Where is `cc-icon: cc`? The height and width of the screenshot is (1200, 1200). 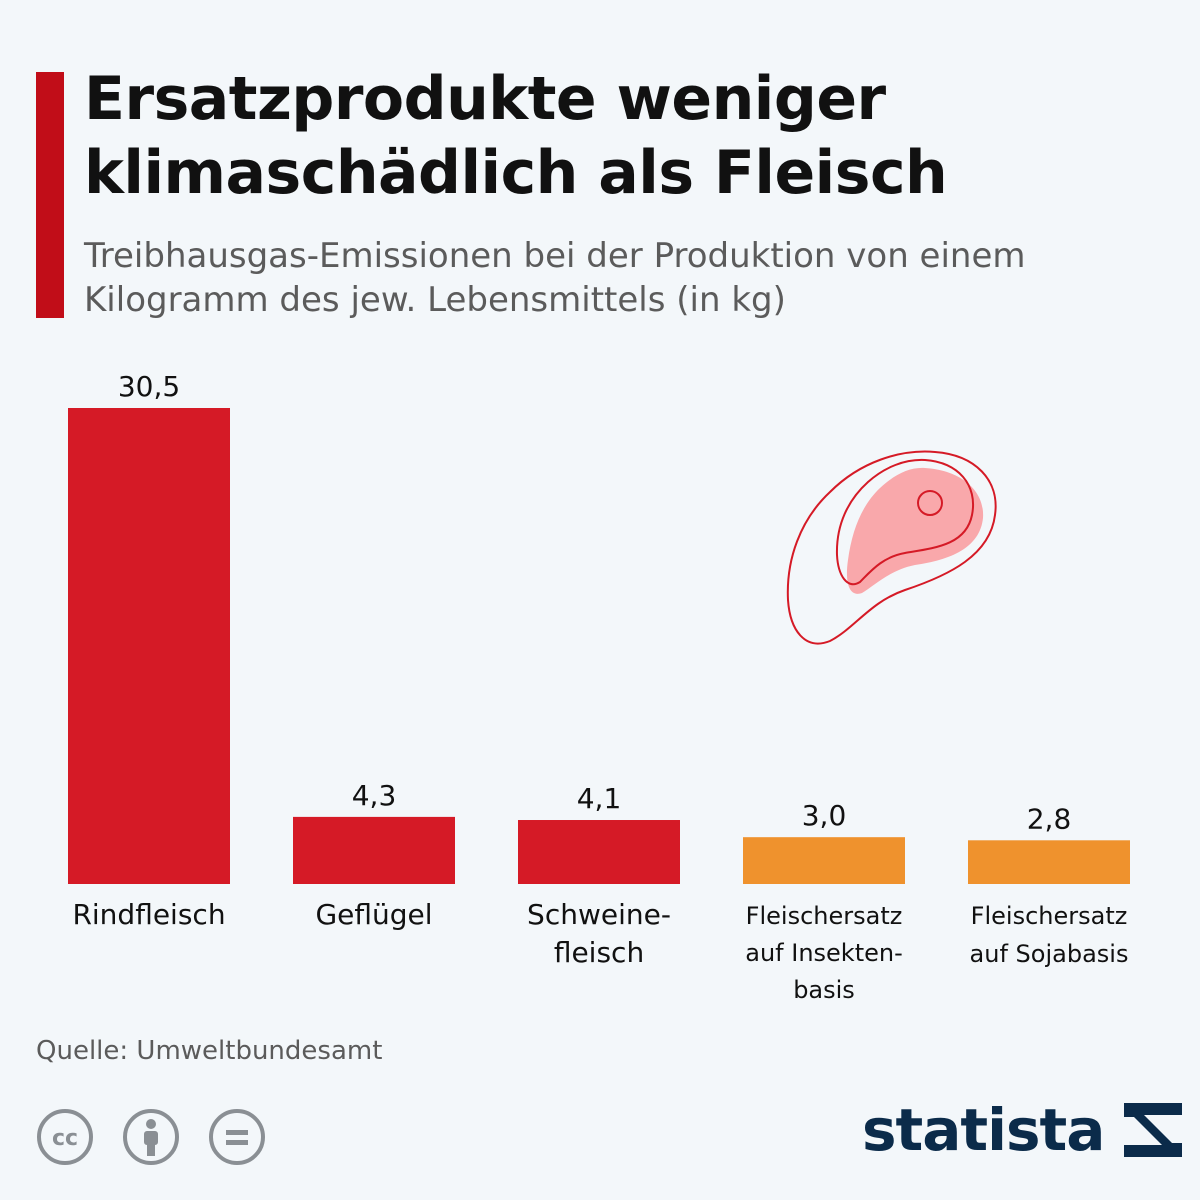
cc-icon: cc is located at coordinates (65, 1137).